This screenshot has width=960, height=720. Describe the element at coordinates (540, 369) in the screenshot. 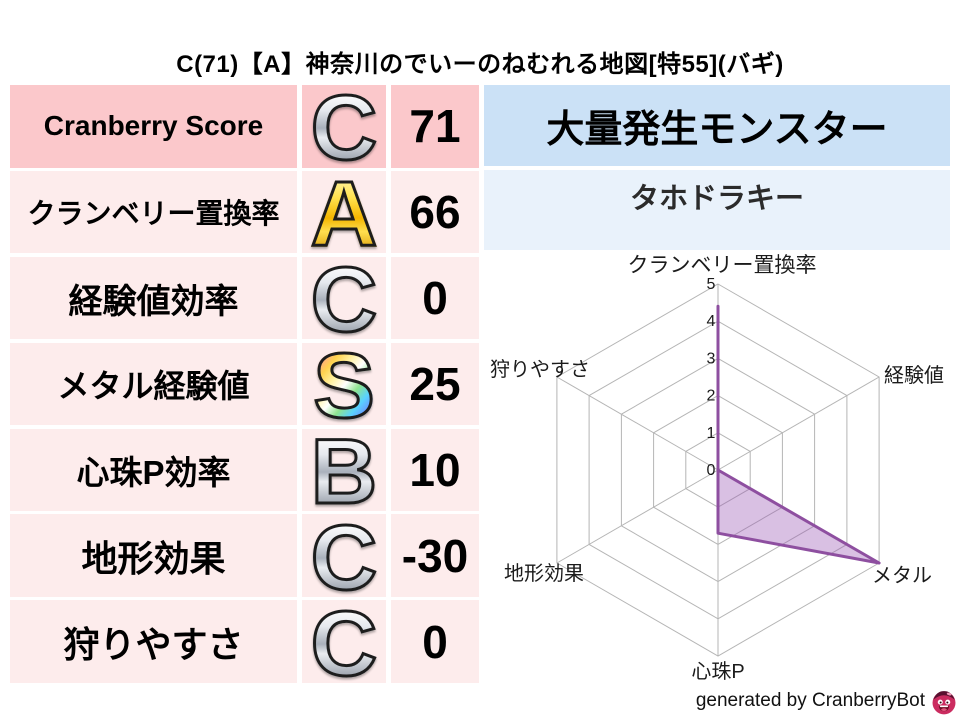

I see `svg-text: 狩りやすさ` at that location.